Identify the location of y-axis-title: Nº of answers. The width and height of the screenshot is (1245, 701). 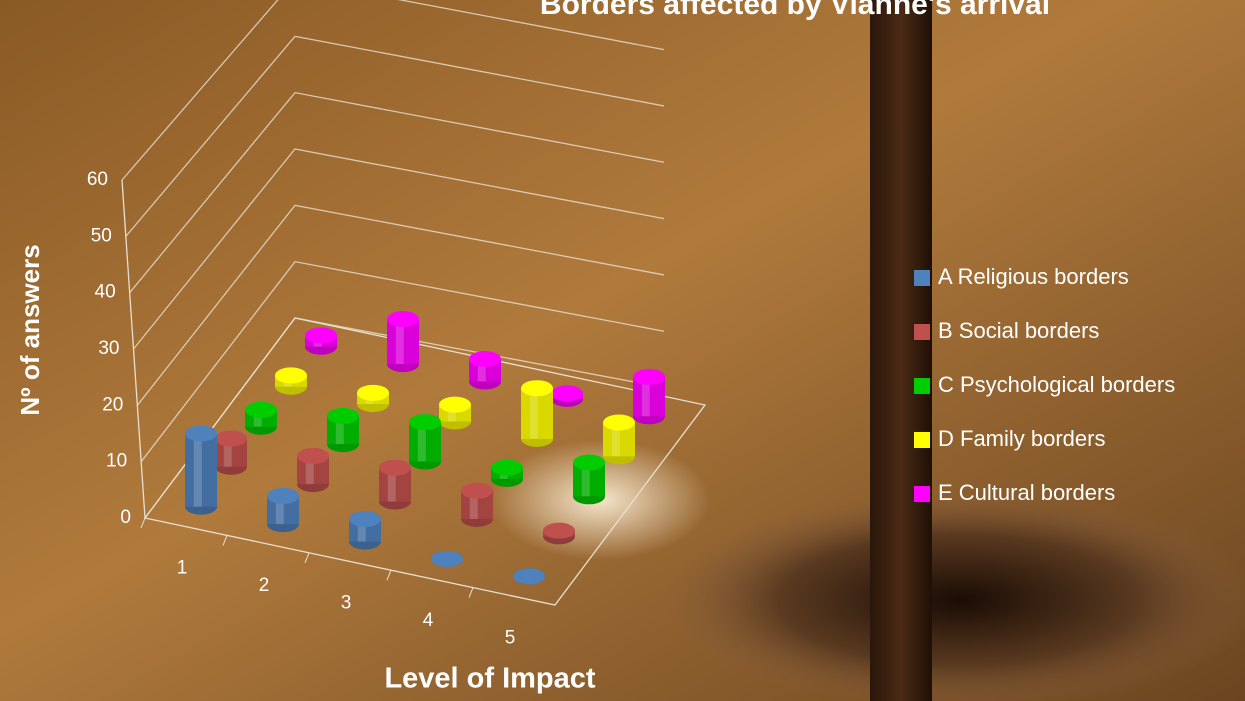
(30, 329).